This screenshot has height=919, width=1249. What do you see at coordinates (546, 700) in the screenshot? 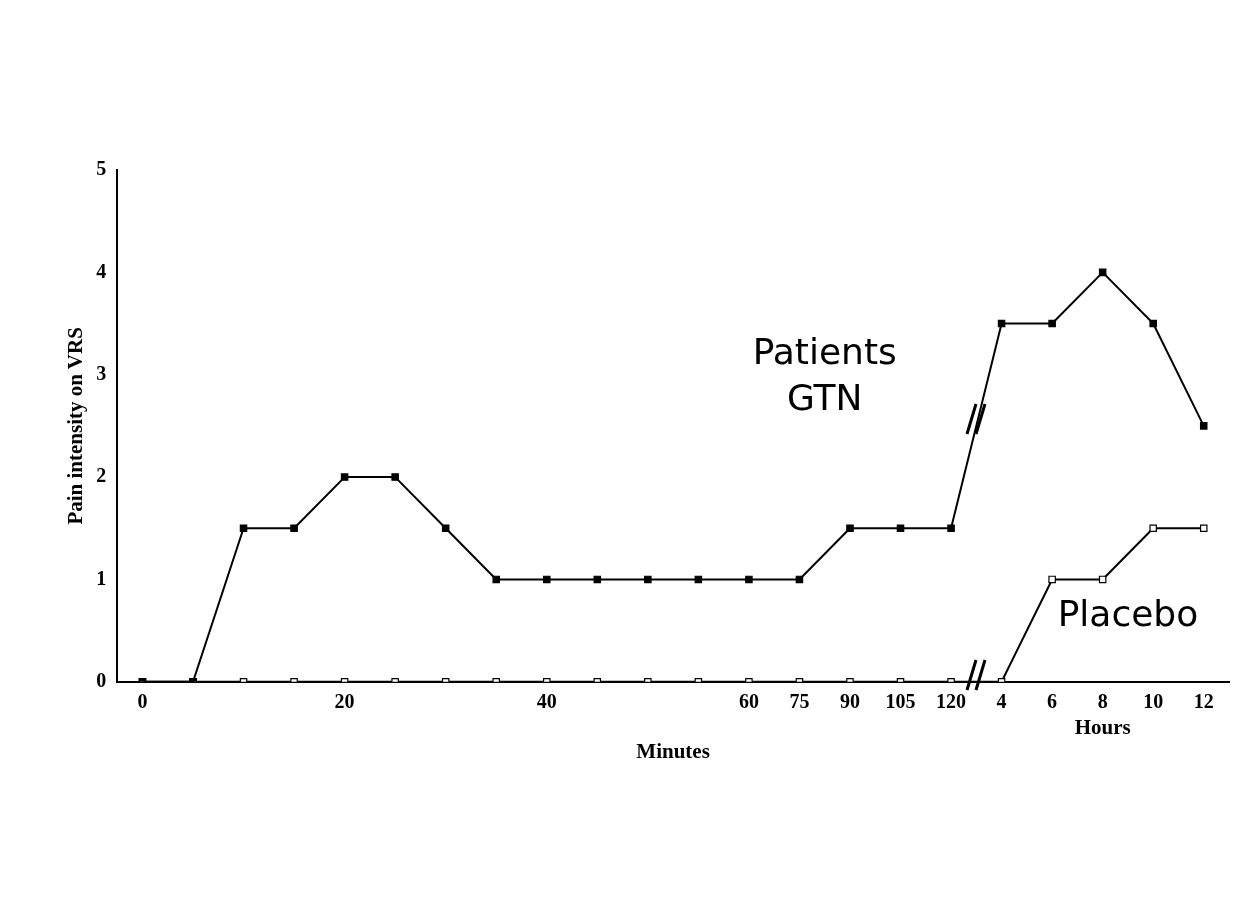
I see `x-tick-label: 40` at bounding box center [546, 700].